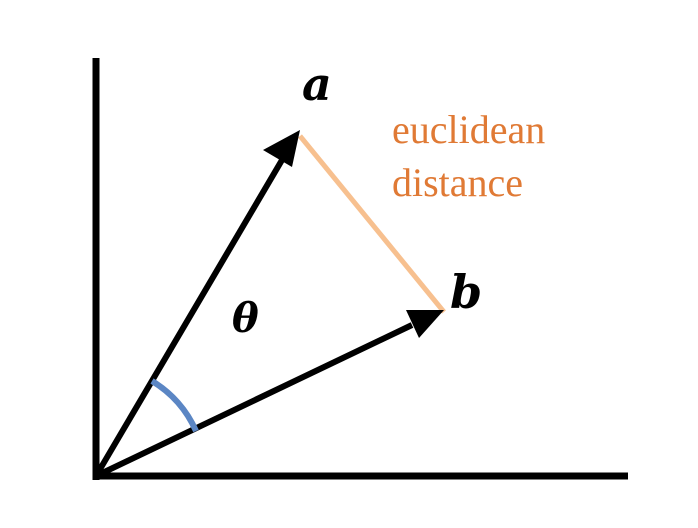  What do you see at coordinates (457, 182) in the screenshot?
I see `euclidean-label-line2: distance` at bounding box center [457, 182].